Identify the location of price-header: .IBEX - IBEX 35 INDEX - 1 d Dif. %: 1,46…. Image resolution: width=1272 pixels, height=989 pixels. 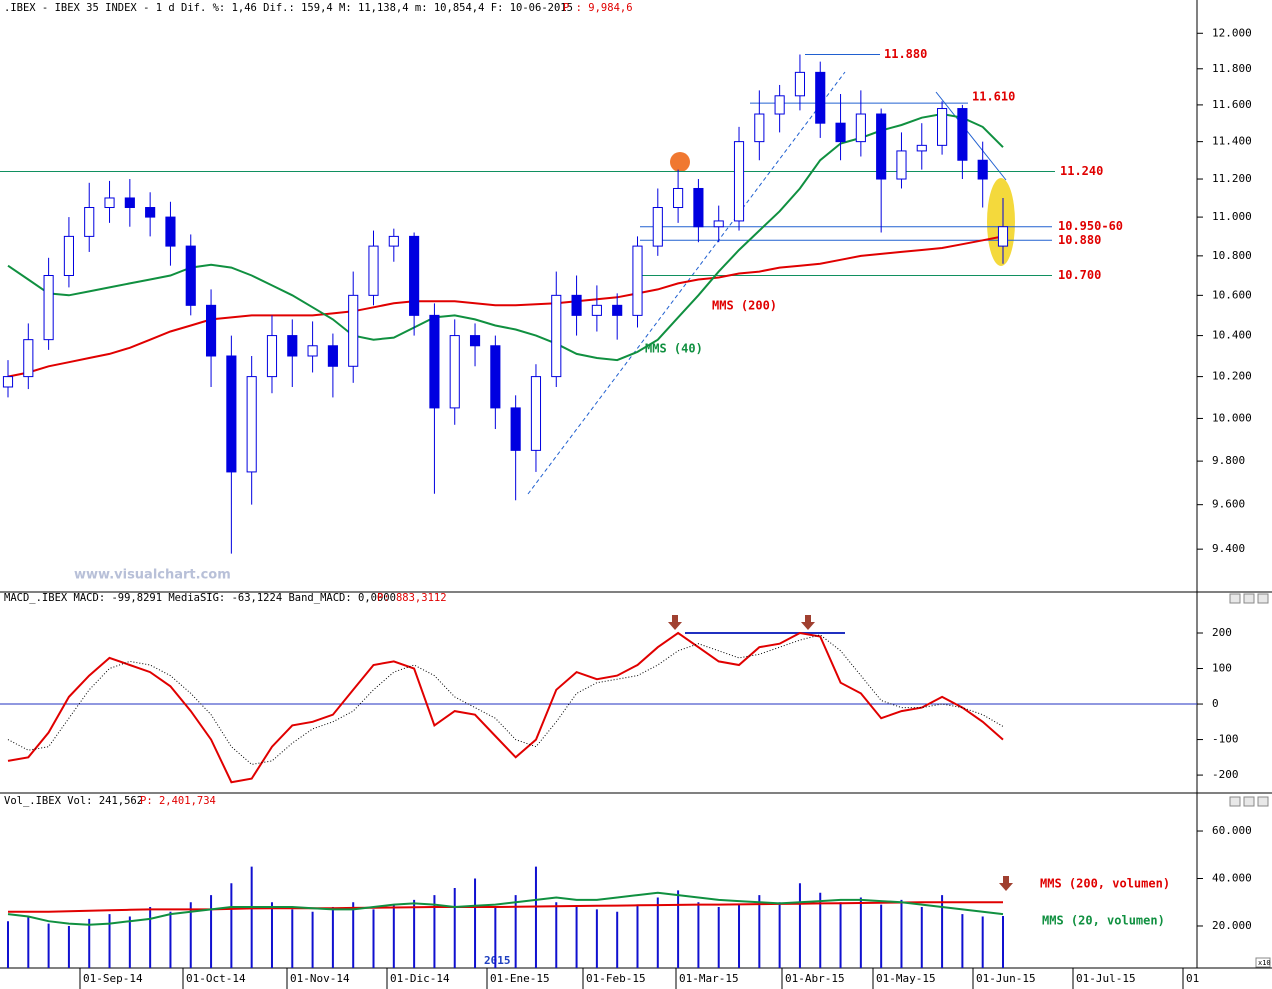
(288, 8).